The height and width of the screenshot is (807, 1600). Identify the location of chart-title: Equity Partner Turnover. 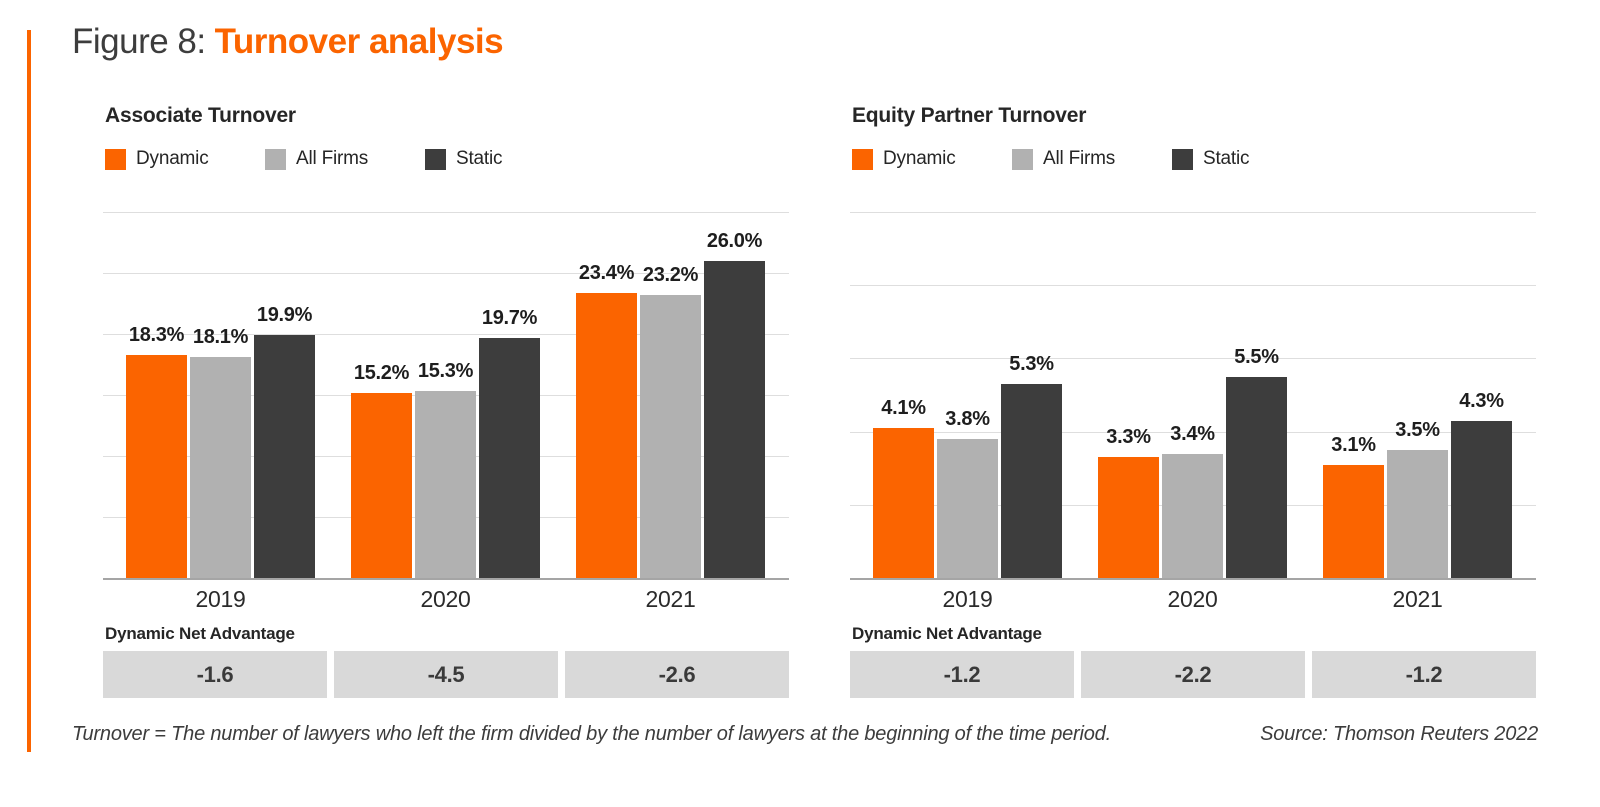
(969, 115).